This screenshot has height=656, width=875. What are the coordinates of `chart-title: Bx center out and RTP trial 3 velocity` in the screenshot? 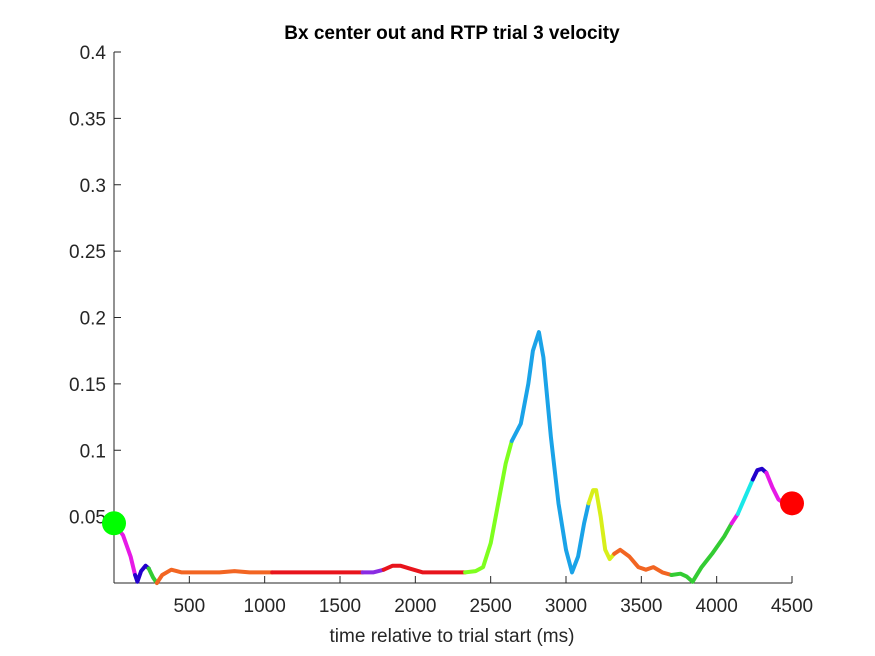 It's located at (452, 33).